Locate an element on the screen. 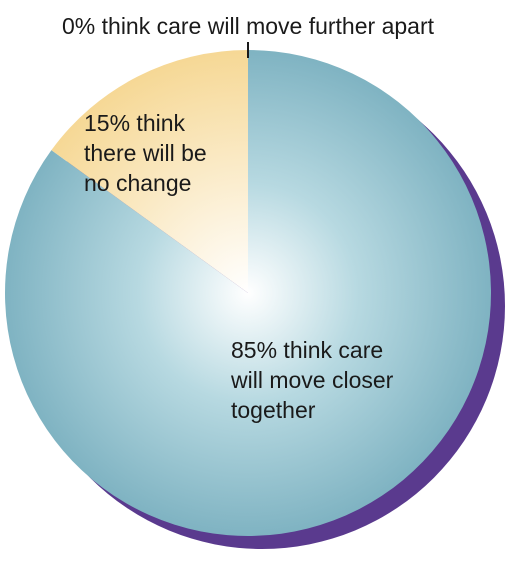  label-no-change-line-1: 15% think is located at coordinates (135, 123).